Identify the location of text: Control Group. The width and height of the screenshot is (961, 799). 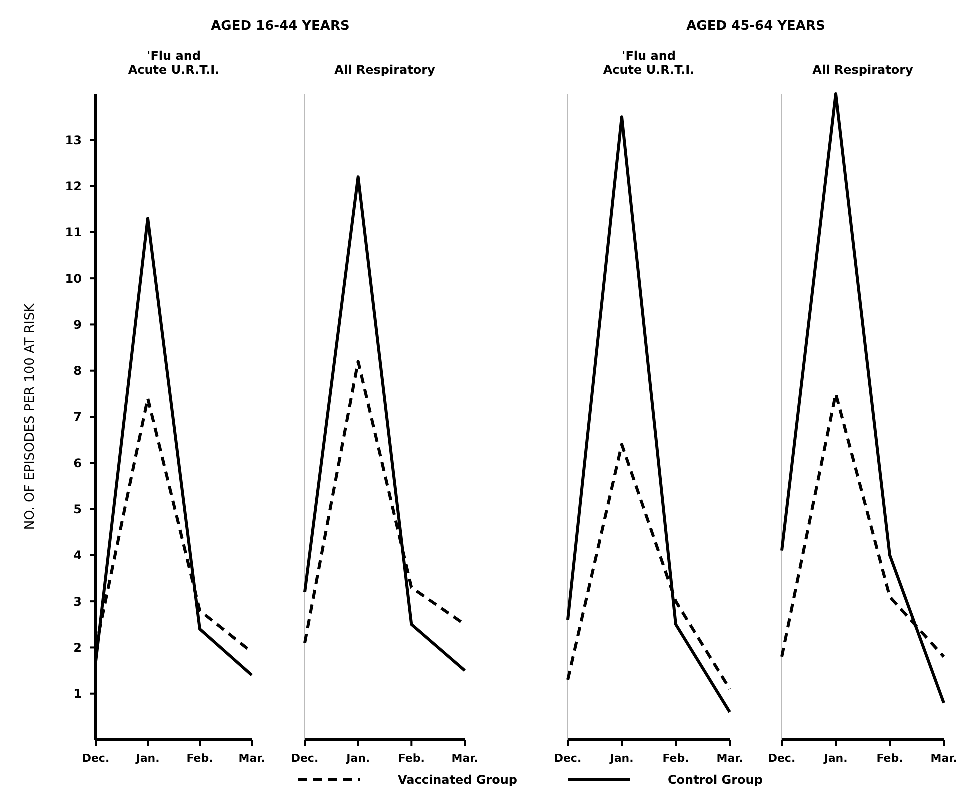
(716, 780).